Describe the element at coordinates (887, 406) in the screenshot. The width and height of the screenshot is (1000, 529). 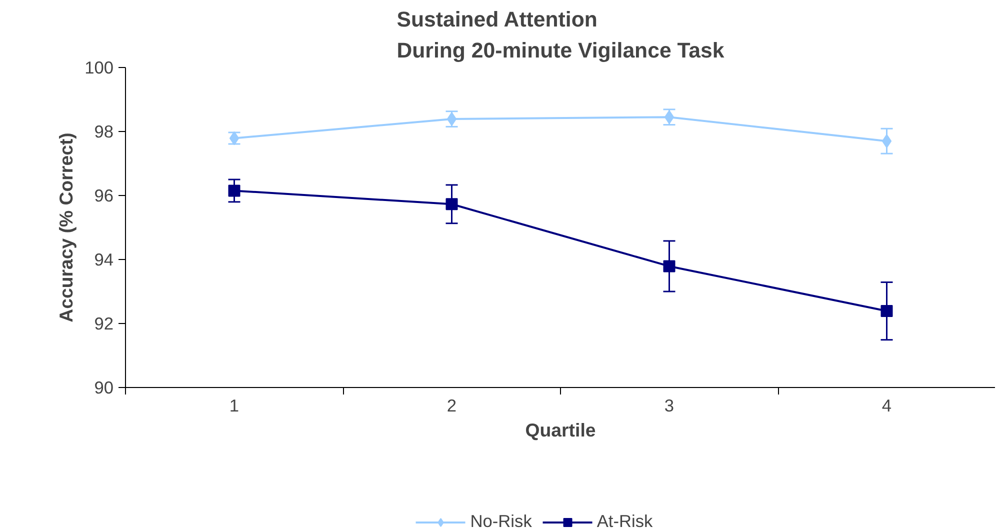
I see `x-tick-label: 4` at that location.